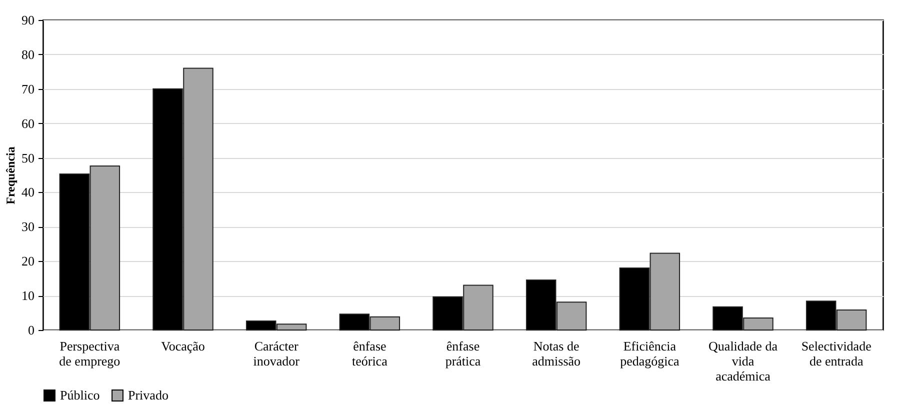  I want to click on y-tick-label: 40, so click(28, 192).